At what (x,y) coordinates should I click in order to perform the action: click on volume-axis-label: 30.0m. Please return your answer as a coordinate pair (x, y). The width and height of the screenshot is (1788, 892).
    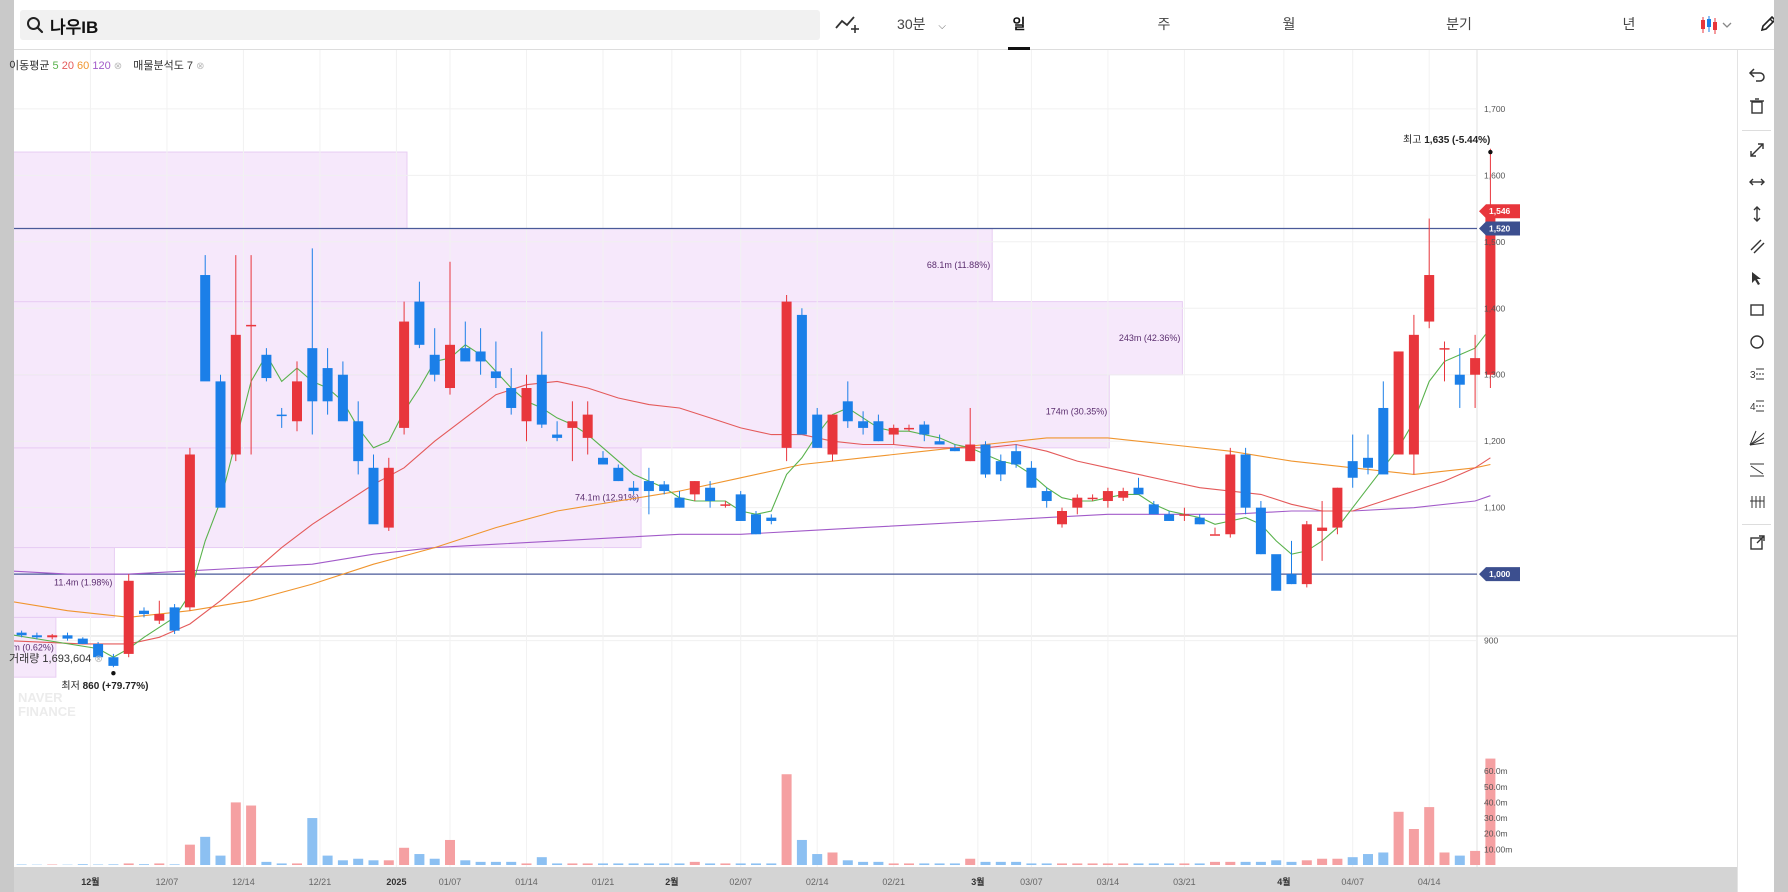
    Looking at the image, I should click on (1496, 818).